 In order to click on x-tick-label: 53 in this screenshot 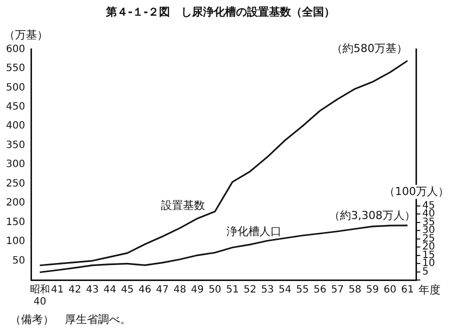, I will do `click(267, 290)`.